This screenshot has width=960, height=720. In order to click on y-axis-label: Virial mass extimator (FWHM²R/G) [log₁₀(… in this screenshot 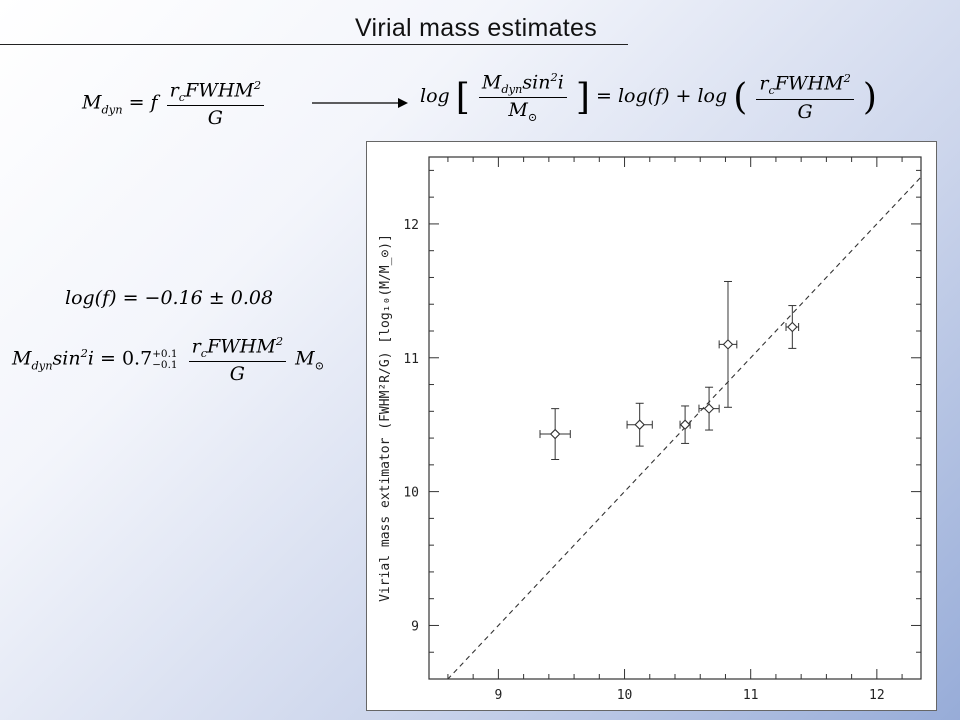, I will do `click(385, 418)`.